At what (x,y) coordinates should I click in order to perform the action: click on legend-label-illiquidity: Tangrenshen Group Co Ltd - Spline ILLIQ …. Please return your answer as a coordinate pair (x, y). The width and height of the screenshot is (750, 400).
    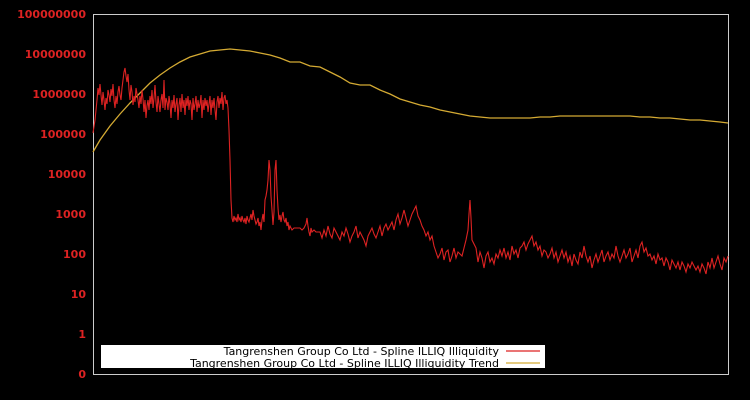
    Looking at the image, I should click on (361, 351).